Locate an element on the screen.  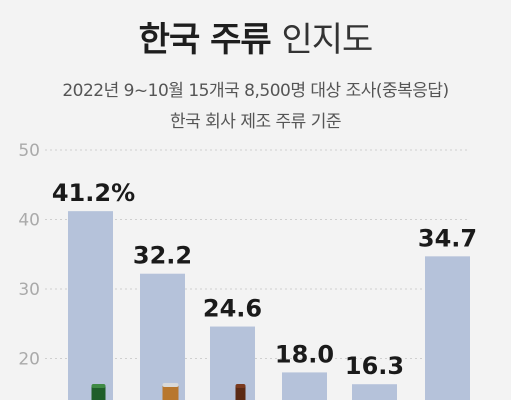
amber-can-icon is located at coordinates (170, 391).